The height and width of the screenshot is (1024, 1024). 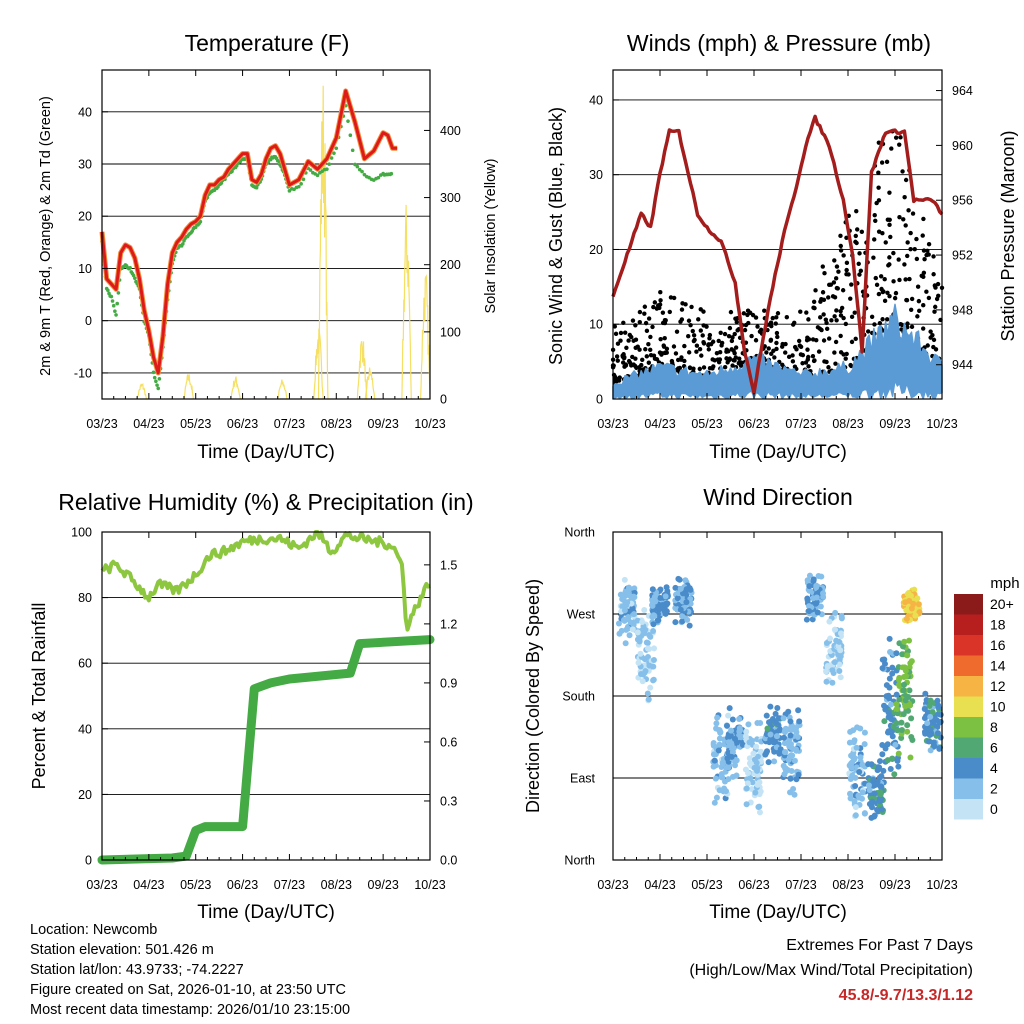 I want to click on rh-ytick-label: 0, so click(x=88, y=861).